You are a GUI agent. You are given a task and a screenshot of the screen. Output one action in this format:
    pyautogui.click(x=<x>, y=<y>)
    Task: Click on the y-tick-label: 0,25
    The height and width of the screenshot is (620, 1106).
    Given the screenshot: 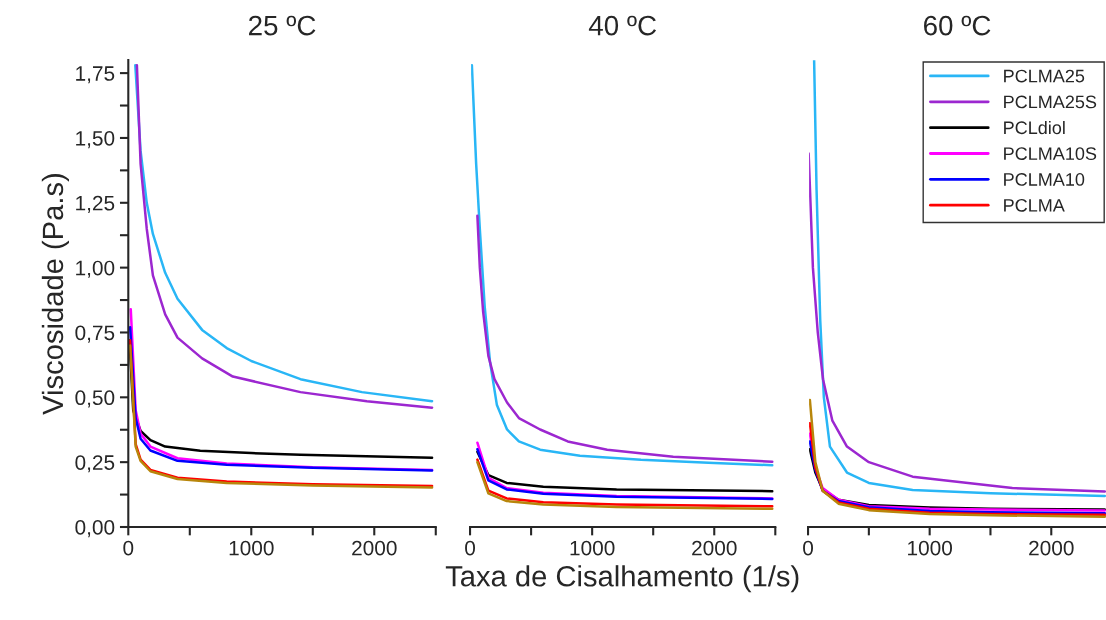 What is the action you would take?
    pyautogui.click(x=95, y=464)
    